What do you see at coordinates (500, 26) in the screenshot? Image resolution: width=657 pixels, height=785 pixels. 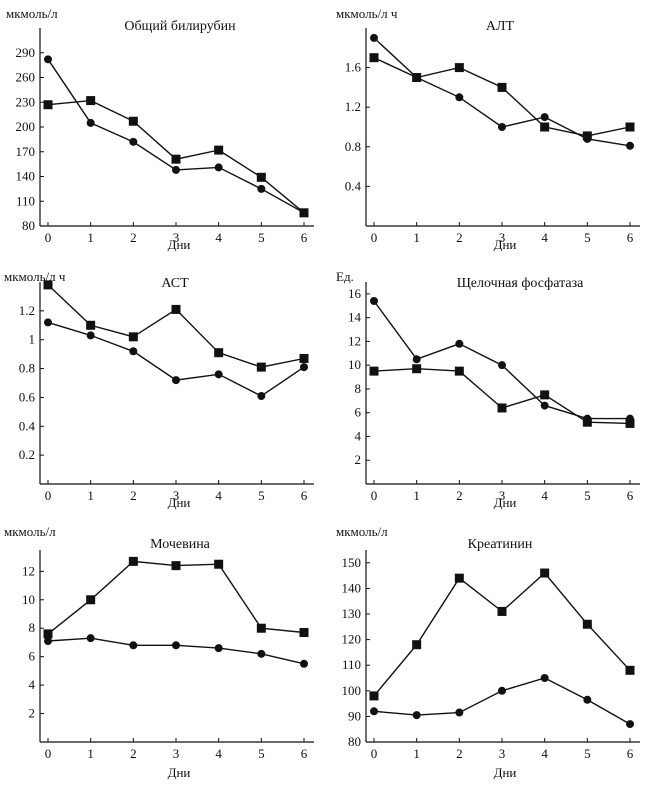 I see `chart-title: АЛТ` at bounding box center [500, 26].